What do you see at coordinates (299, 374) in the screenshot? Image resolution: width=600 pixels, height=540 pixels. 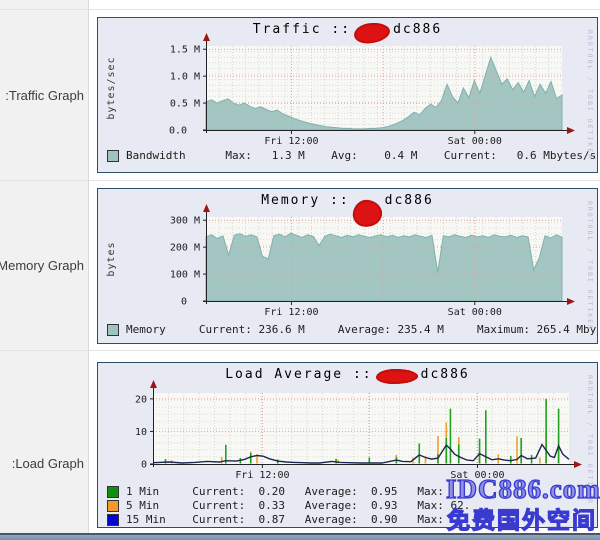 I see `chart-title-text: Load Average ::` at bounding box center [299, 374].